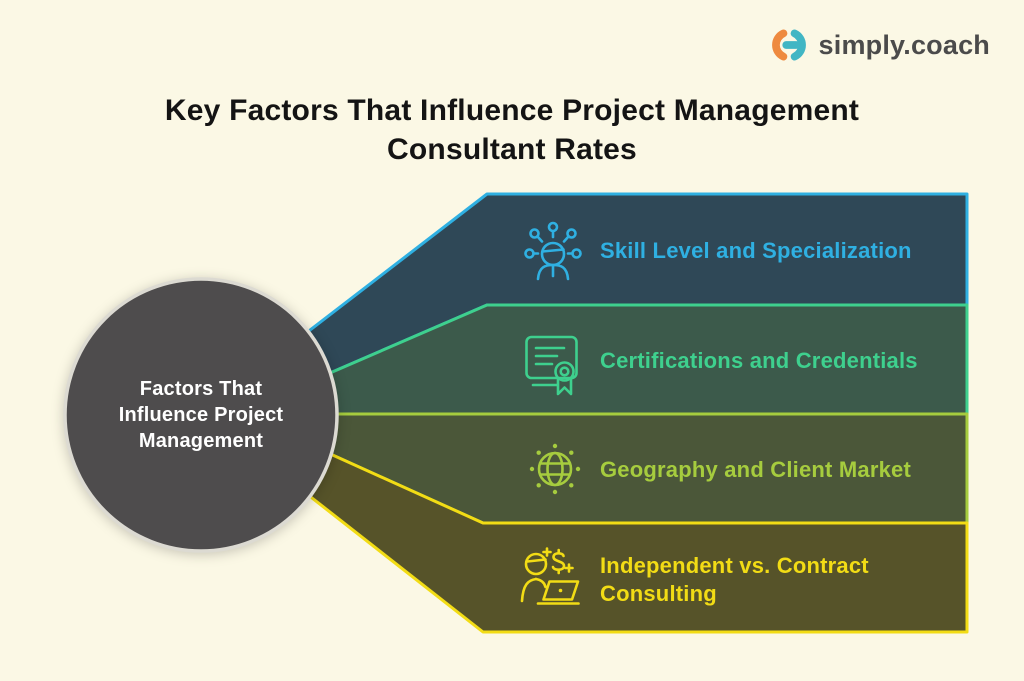 This screenshot has height=681, width=1024. I want to click on hub-circle, so click(201, 415).